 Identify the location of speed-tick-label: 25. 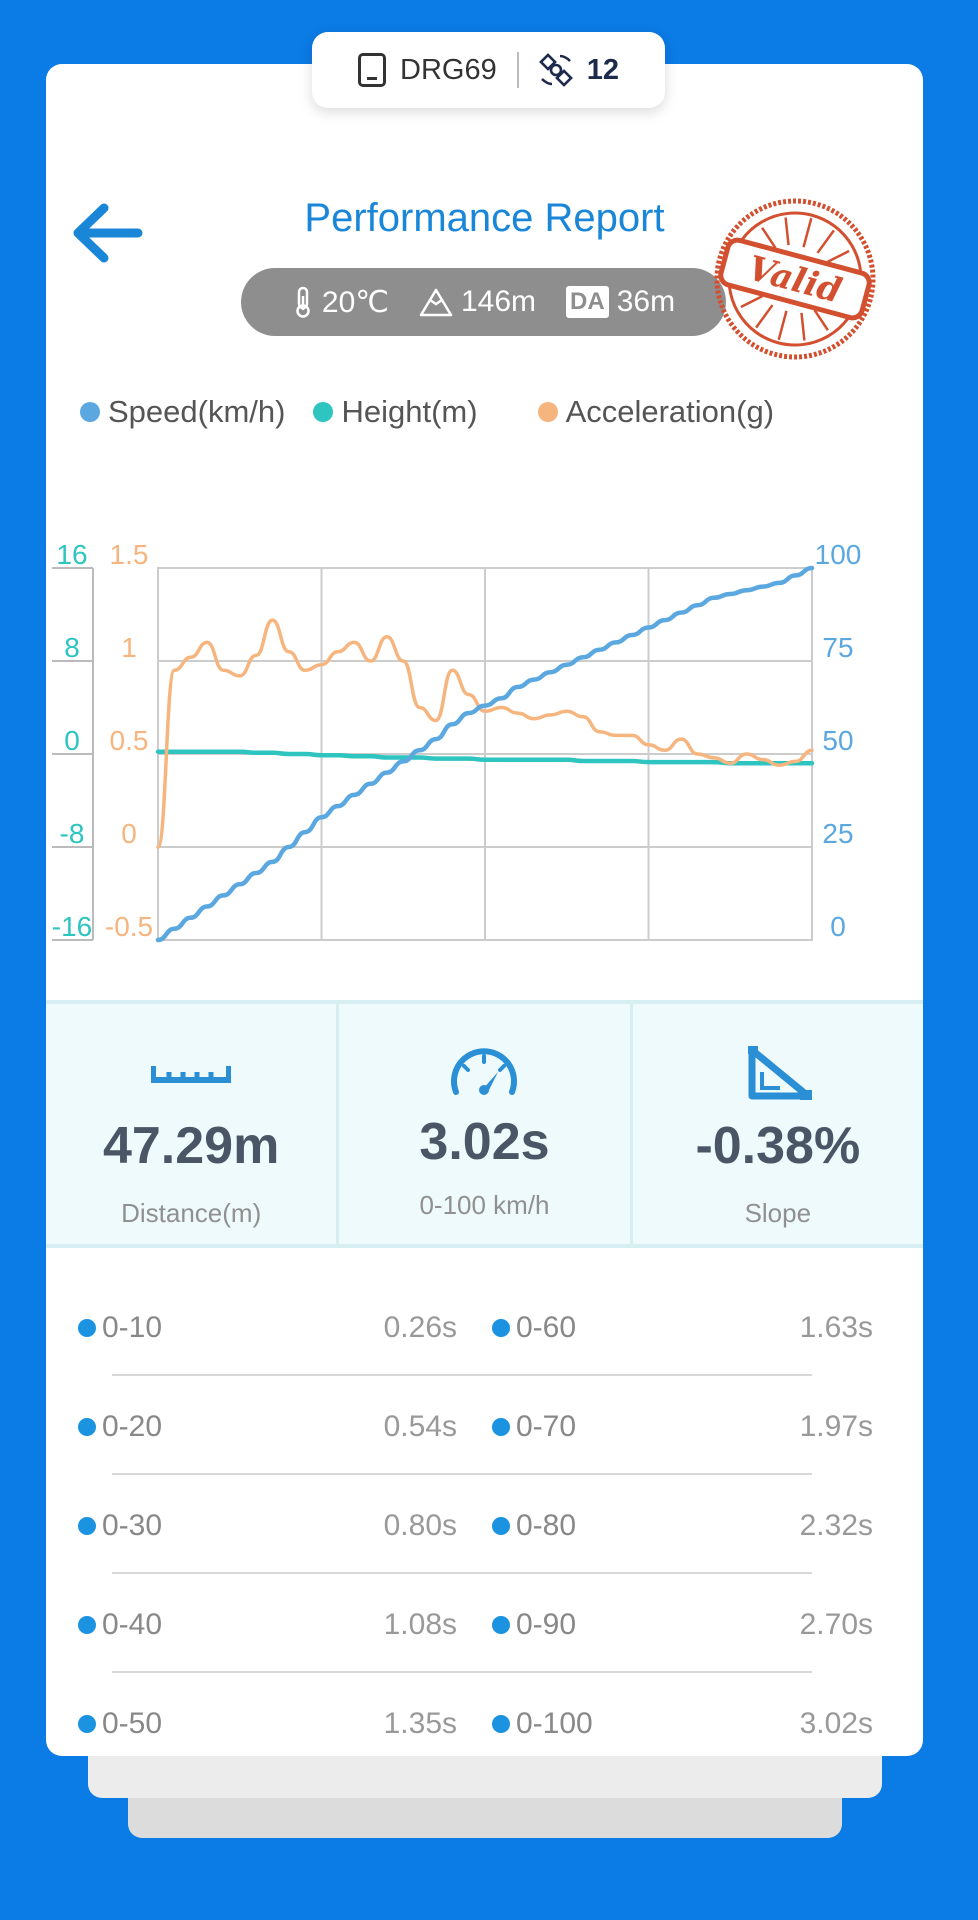
(837, 833).